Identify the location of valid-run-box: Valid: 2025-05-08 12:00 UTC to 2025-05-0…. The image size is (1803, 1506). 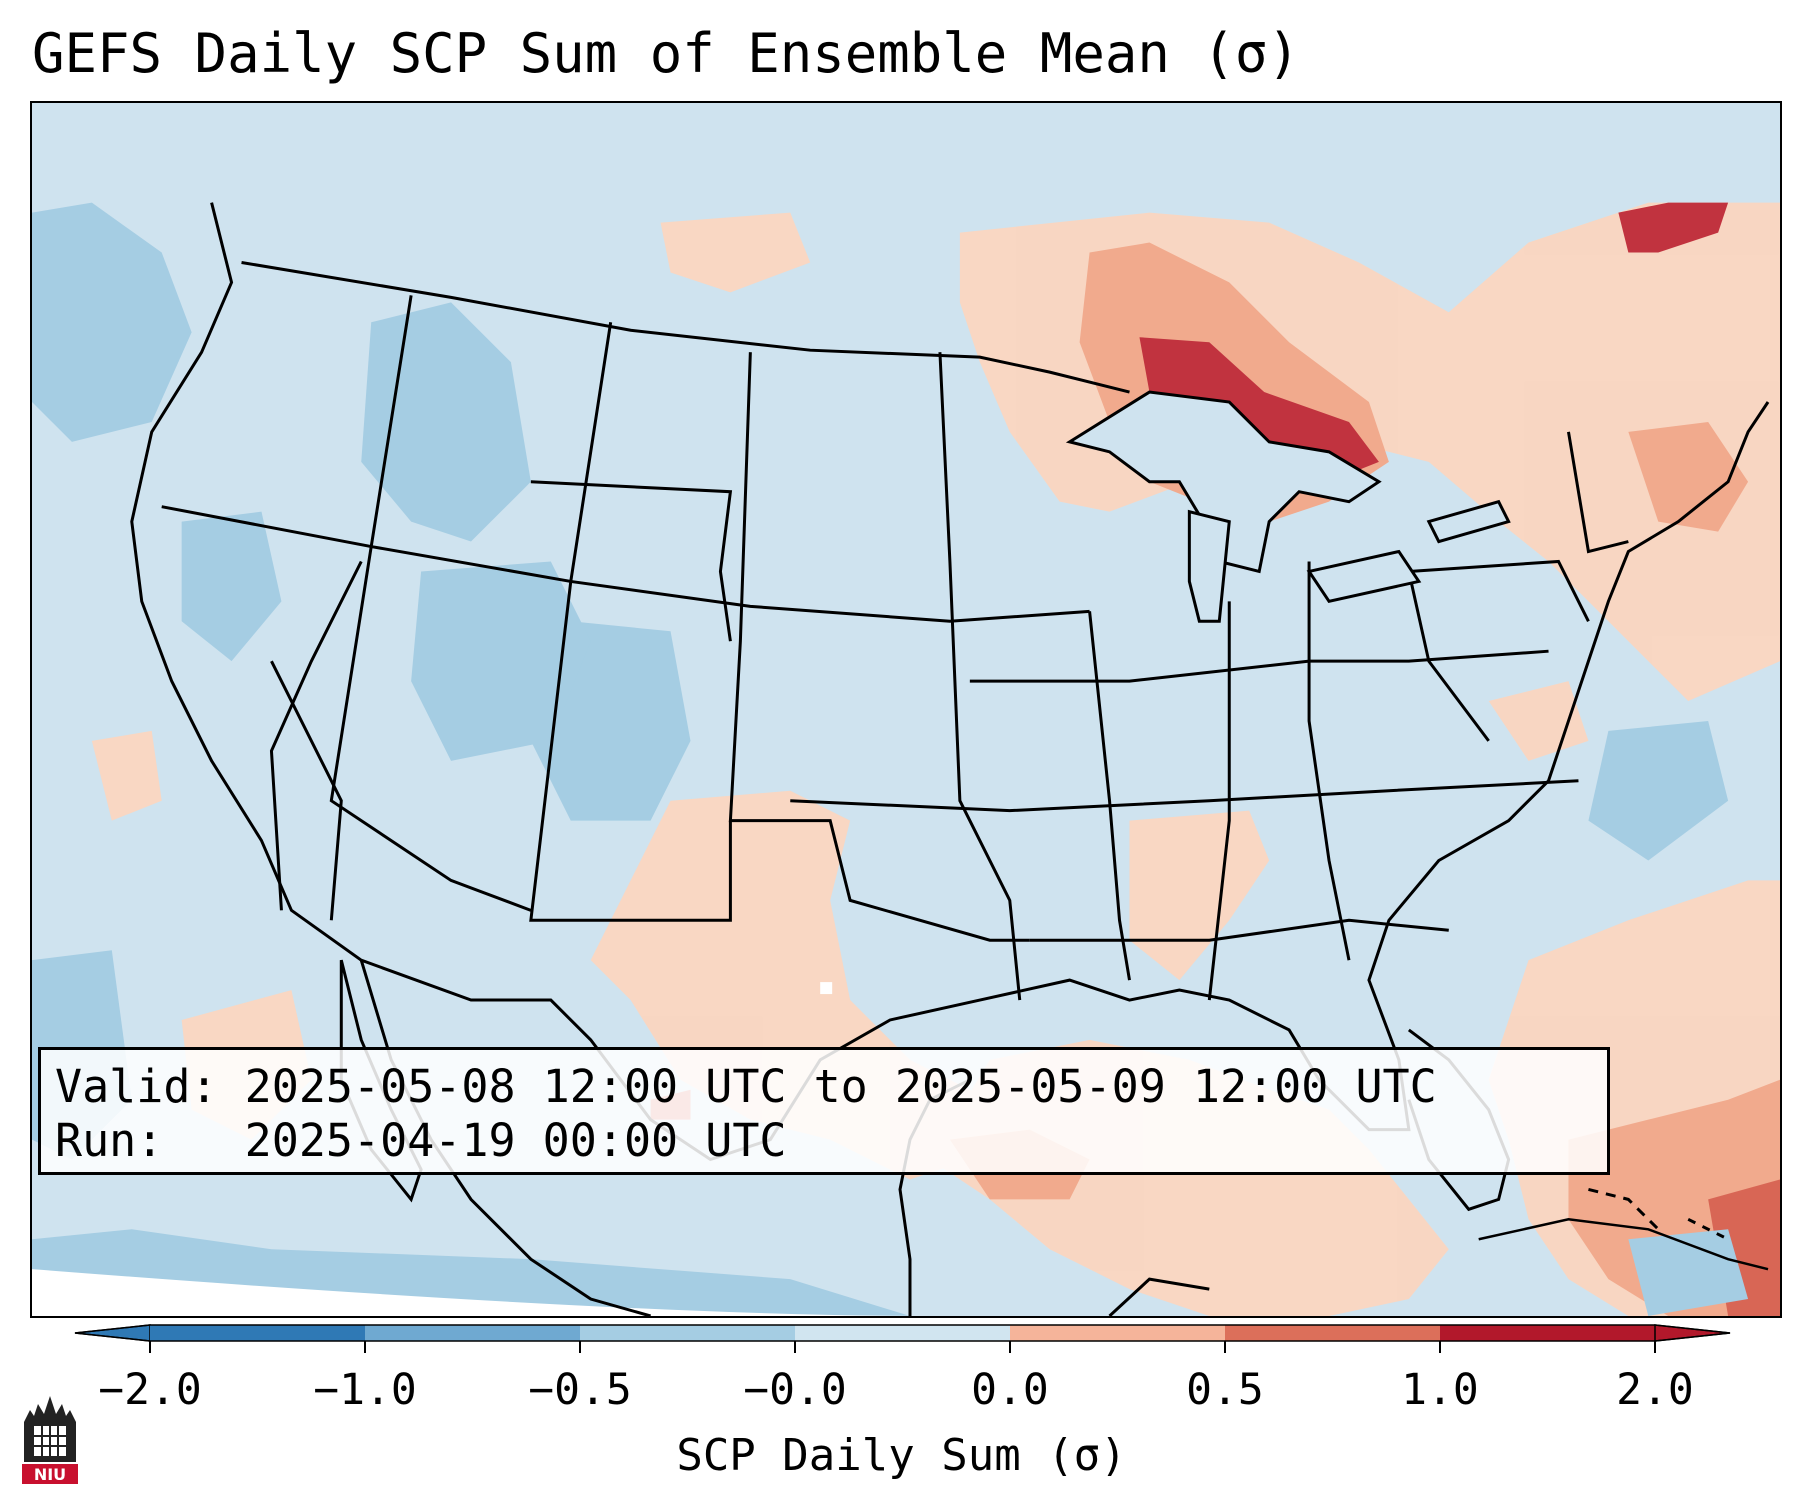
(824, 1111).